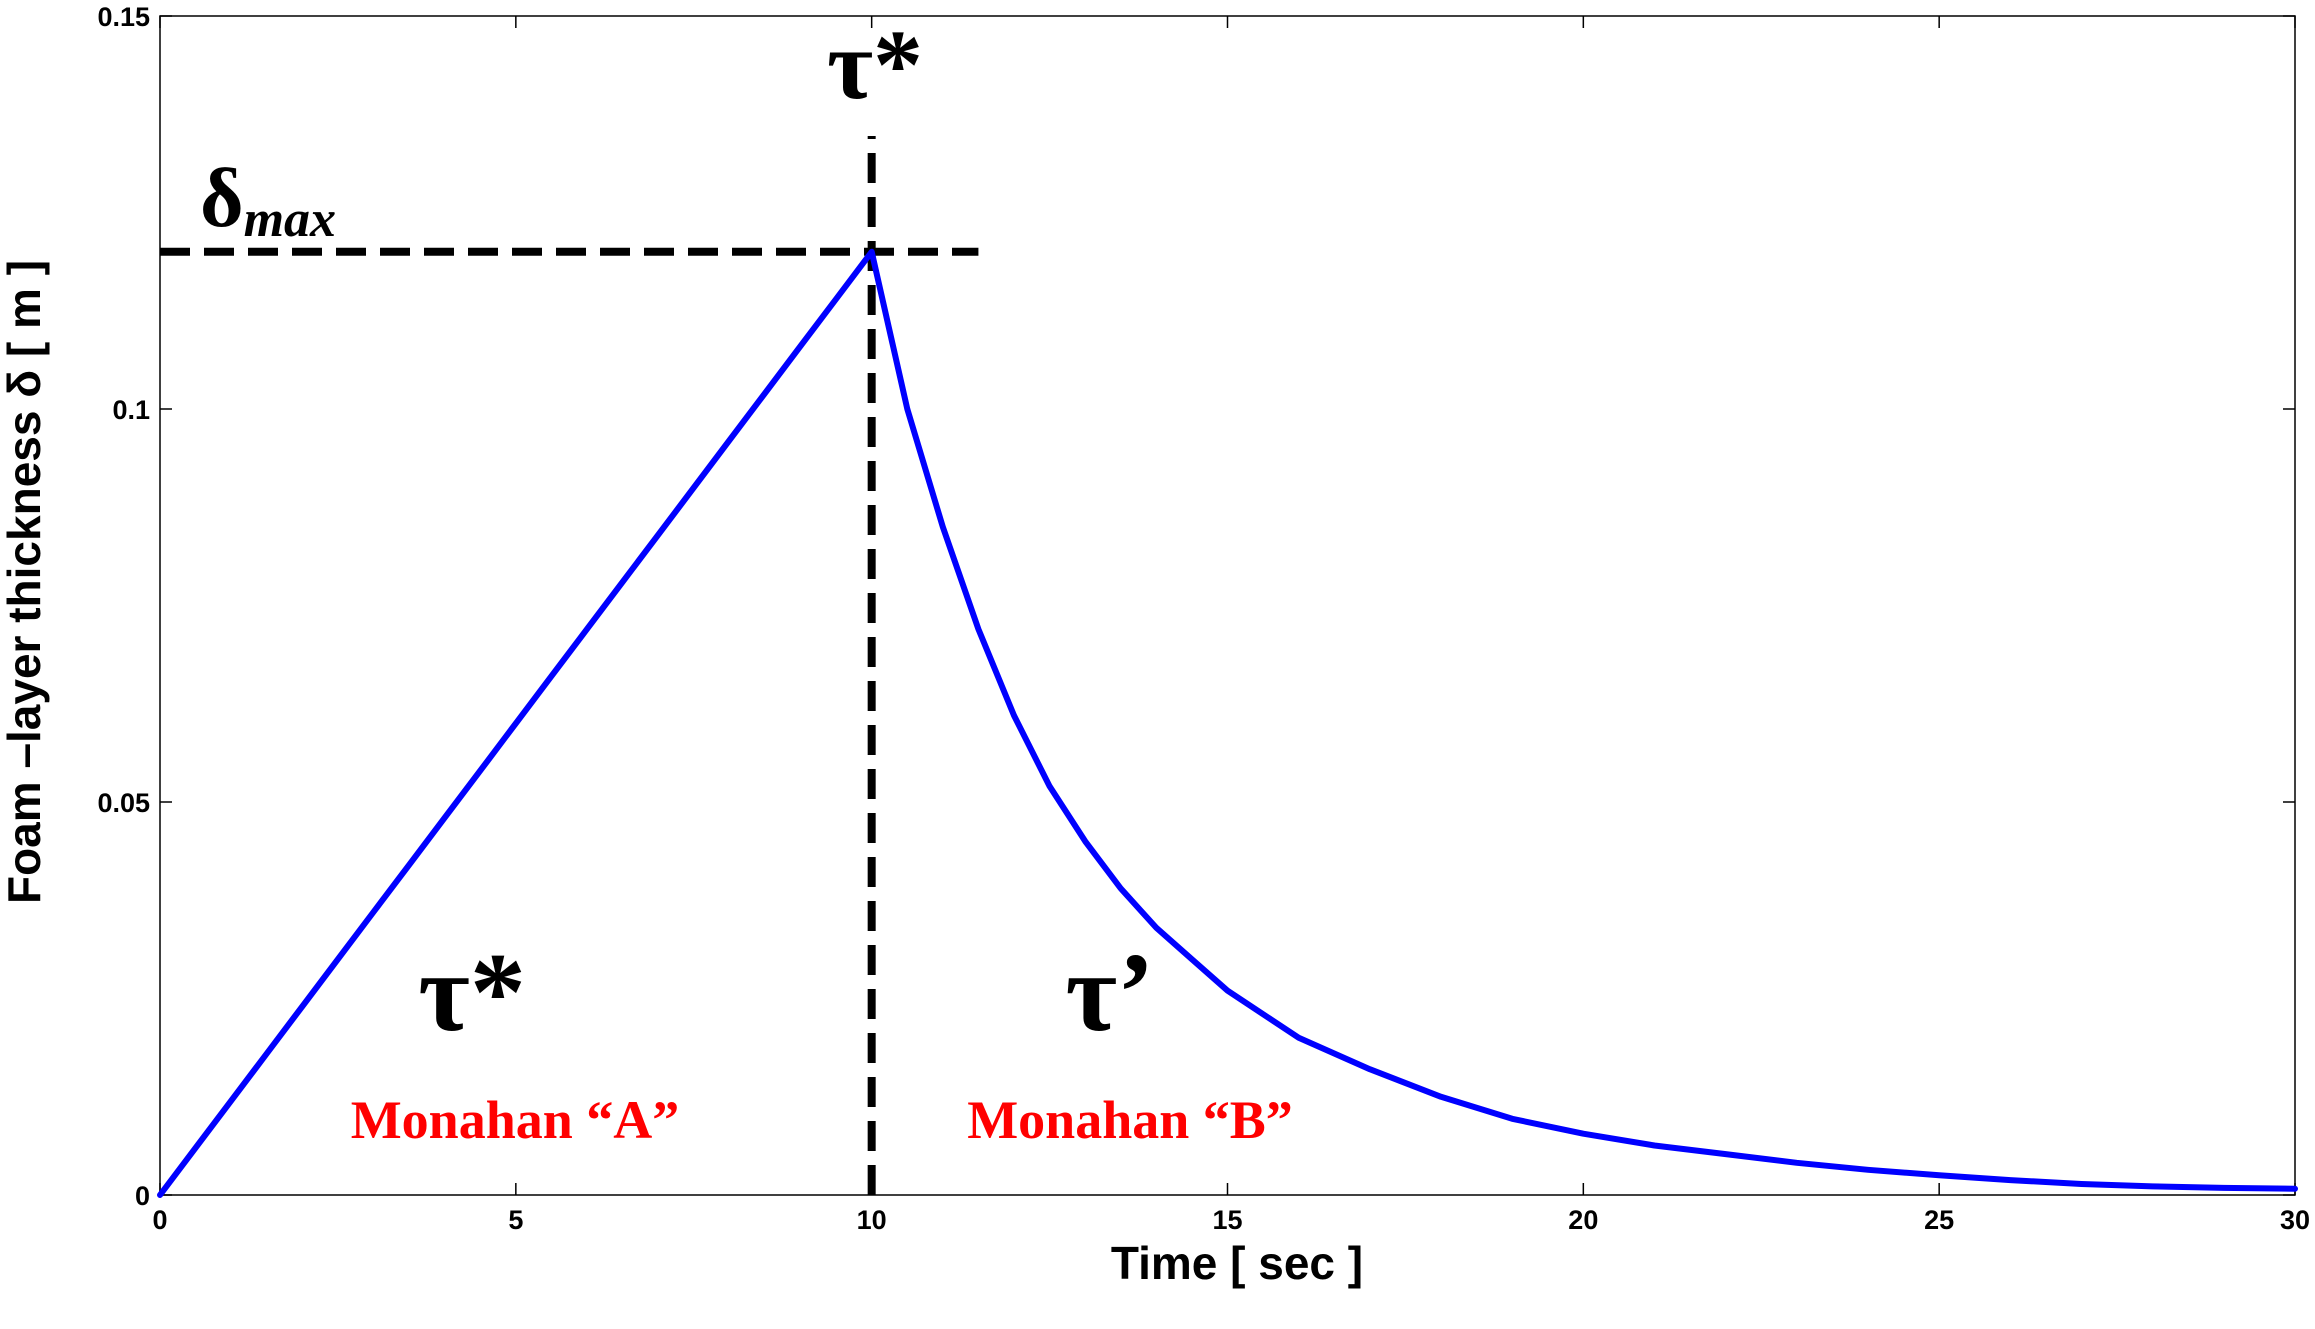 This screenshot has width=2315, height=1329. I want to click on delta-subscript: max, so click(290, 219).